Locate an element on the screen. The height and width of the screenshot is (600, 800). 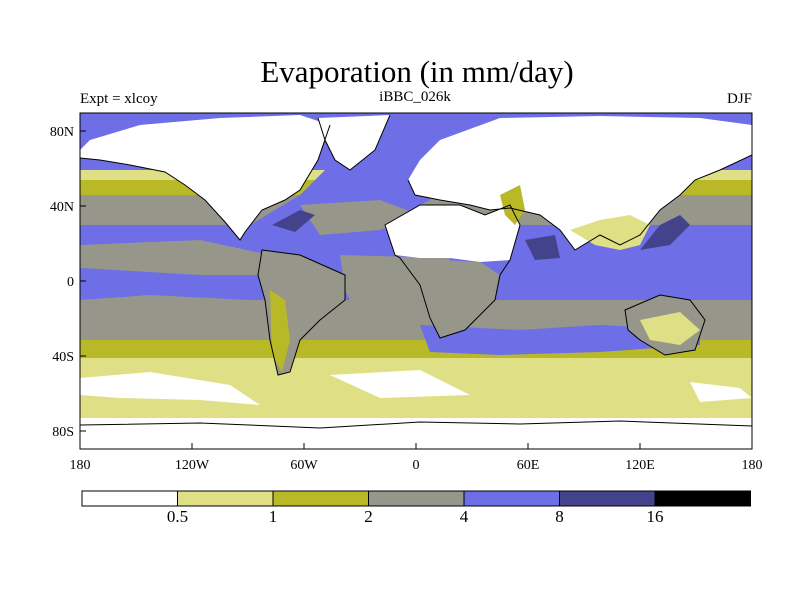
continent-greenland is located at coordinates (354, 142).